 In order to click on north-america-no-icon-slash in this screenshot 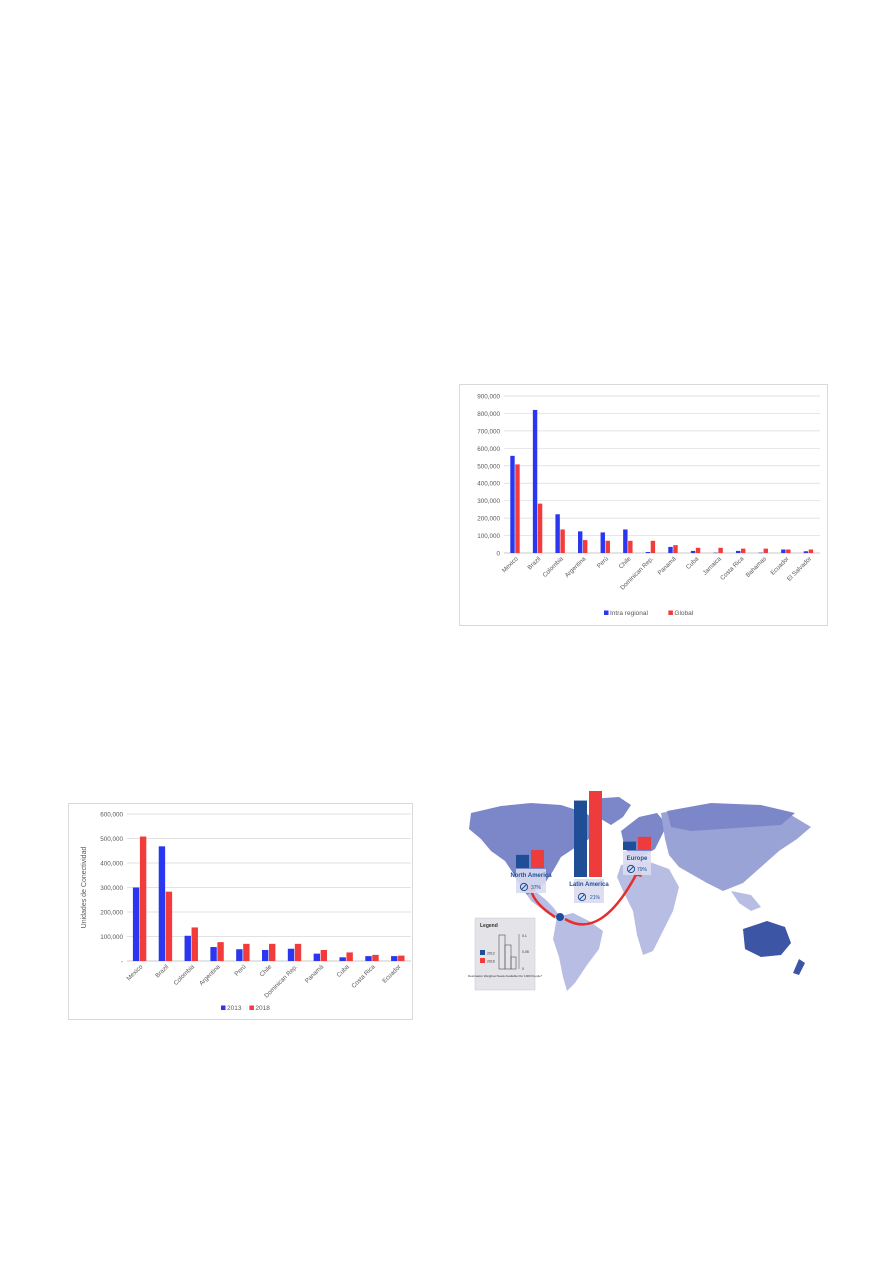, I will do `click(524, 887)`.